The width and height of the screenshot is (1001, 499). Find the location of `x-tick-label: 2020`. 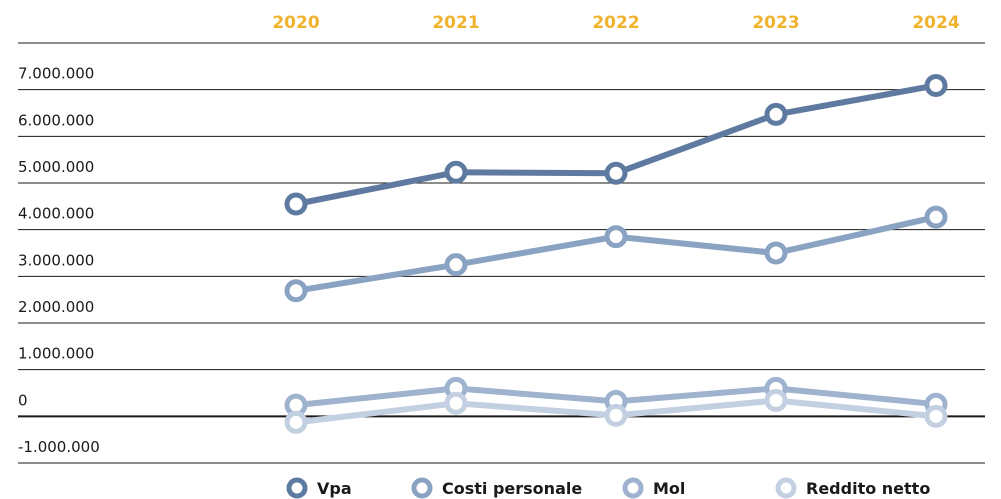

x-tick-label: 2020 is located at coordinates (295, 23).